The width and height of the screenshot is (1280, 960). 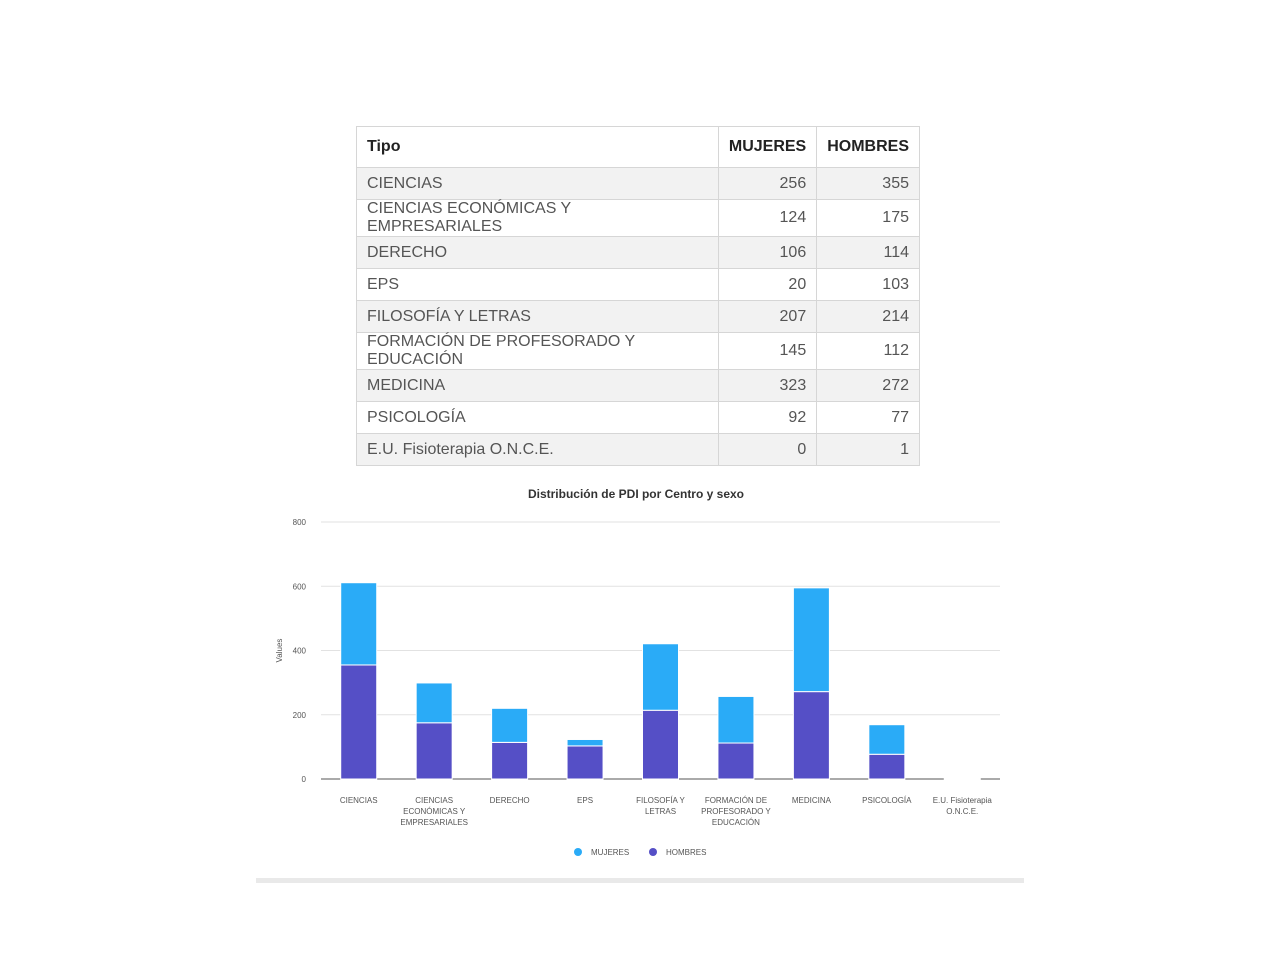 What do you see at coordinates (578, 852) in the screenshot?
I see `legend-marker-mujeres` at bounding box center [578, 852].